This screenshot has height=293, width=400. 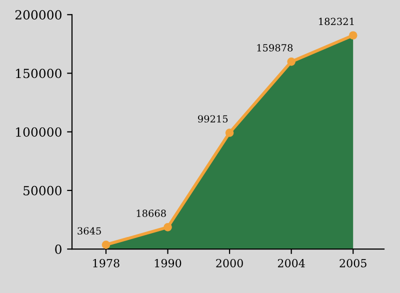 What do you see at coordinates (58, 249) in the screenshot?
I see `y-tick-label: 0` at bounding box center [58, 249].